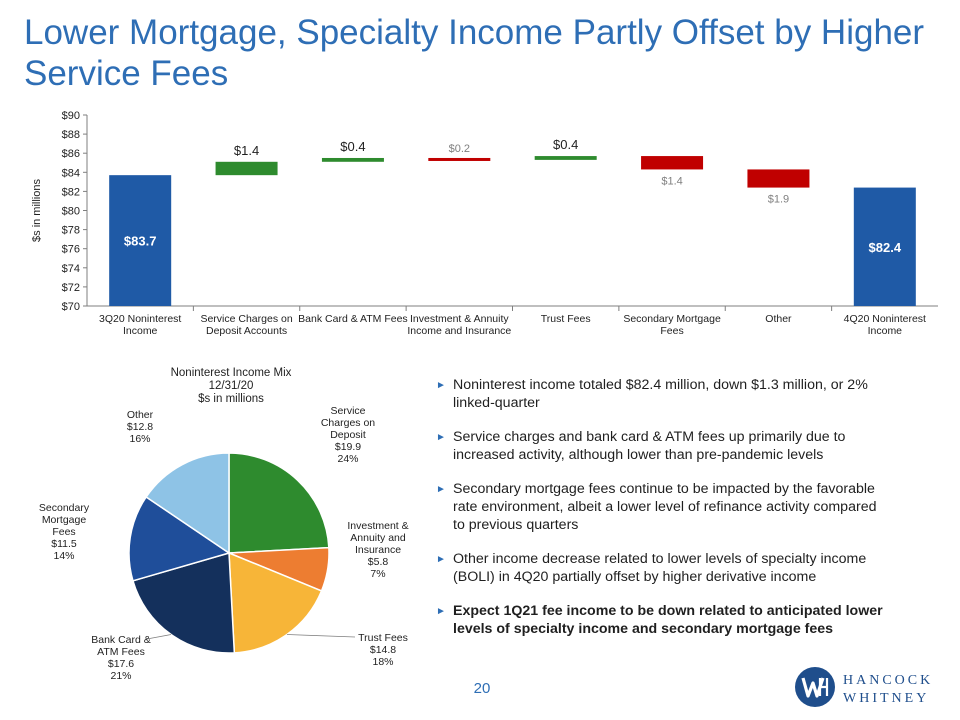  I want to click on pie-slice-label: Charges on, so click(348, 423).